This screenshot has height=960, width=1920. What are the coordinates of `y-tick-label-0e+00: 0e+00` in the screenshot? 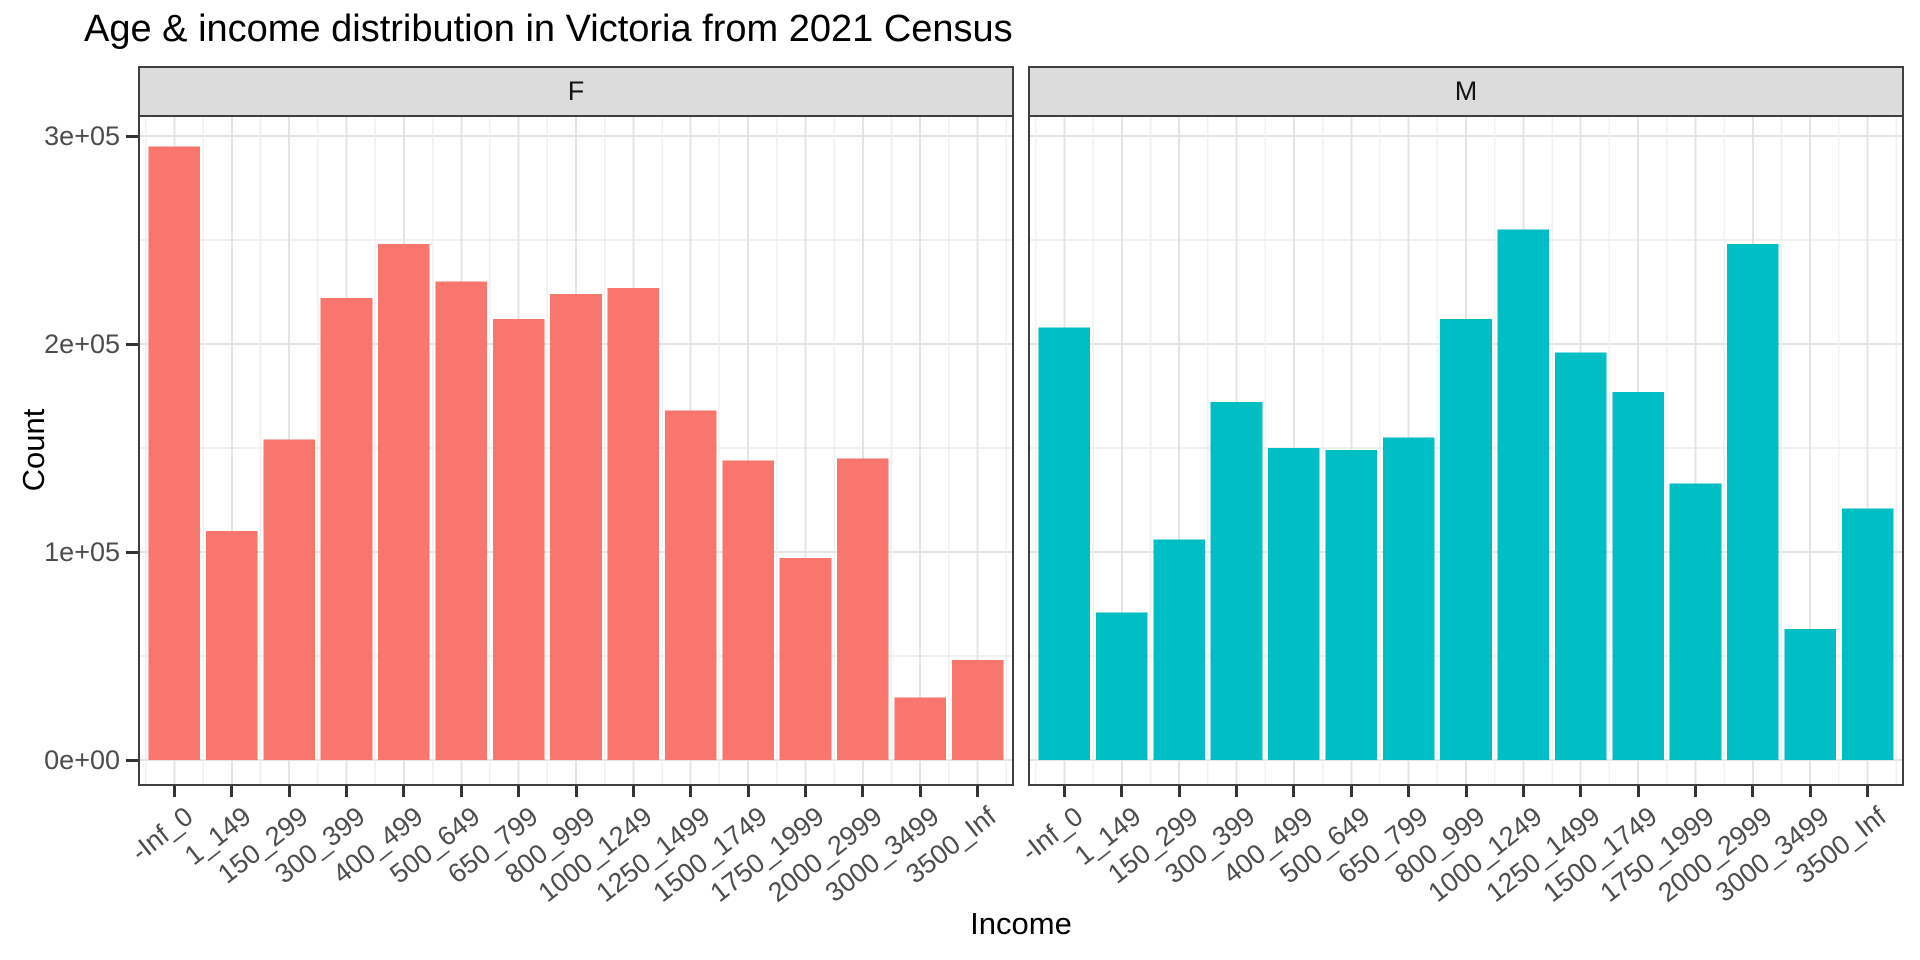 It's located at (82, 760).